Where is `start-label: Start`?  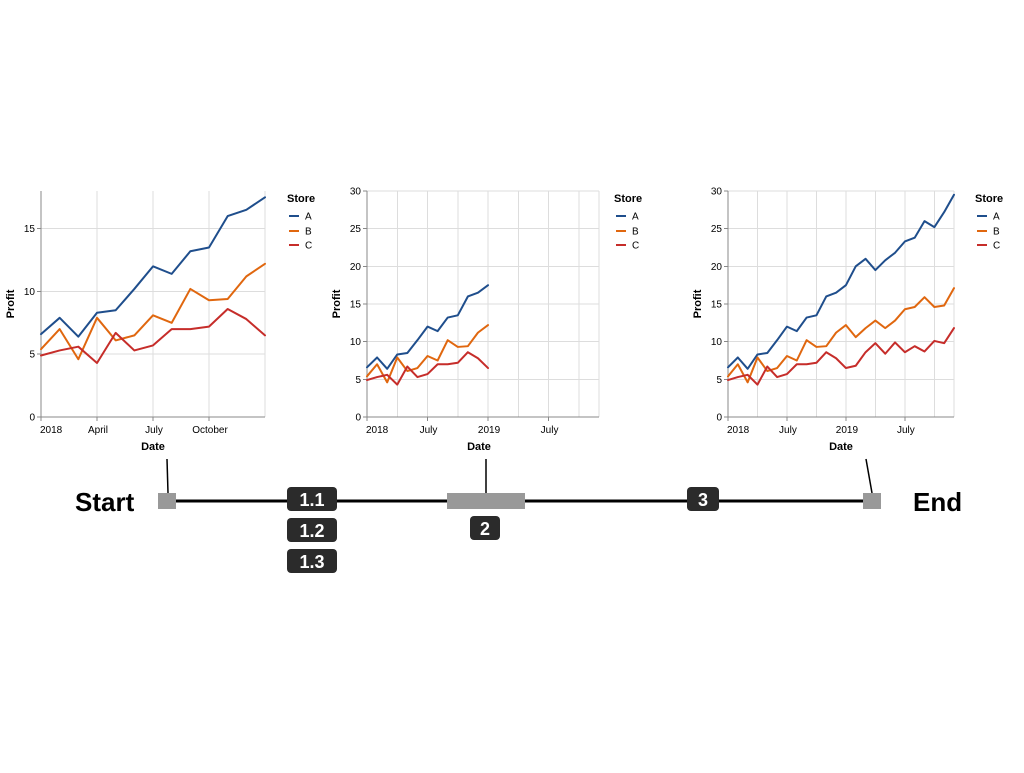 start-label: Start is located at coordinates (105, 502).